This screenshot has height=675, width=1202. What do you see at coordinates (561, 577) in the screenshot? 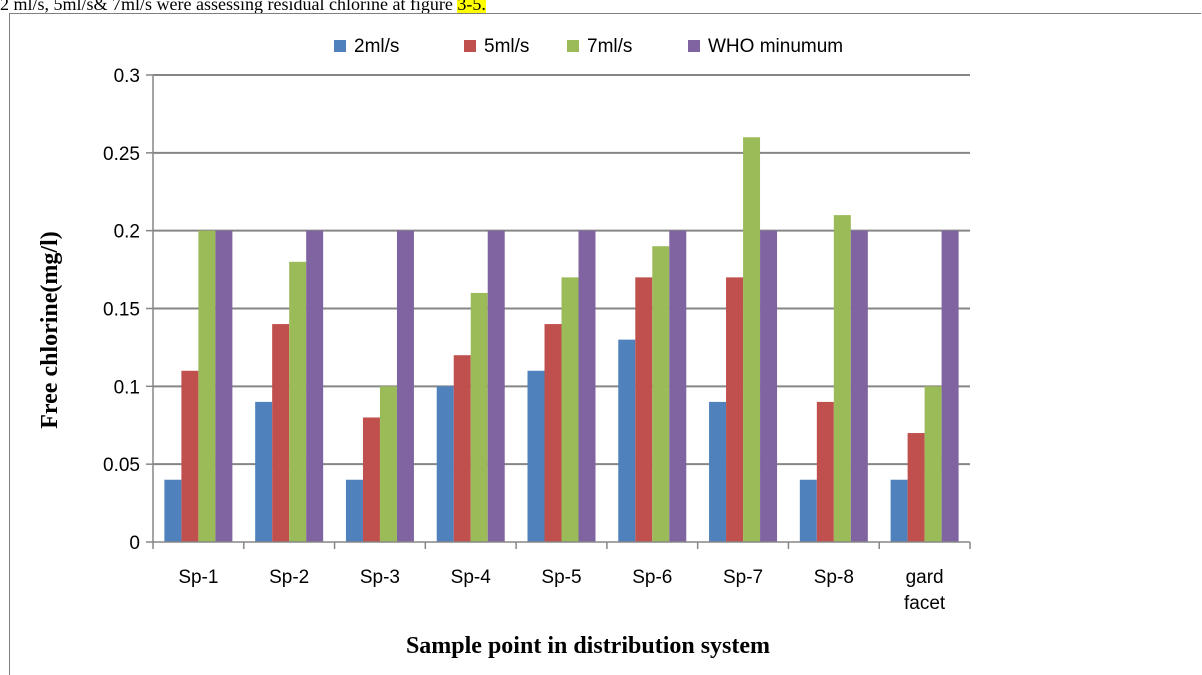
I see `x-tick-label: Sp-5` at bounding box center [561, 577].